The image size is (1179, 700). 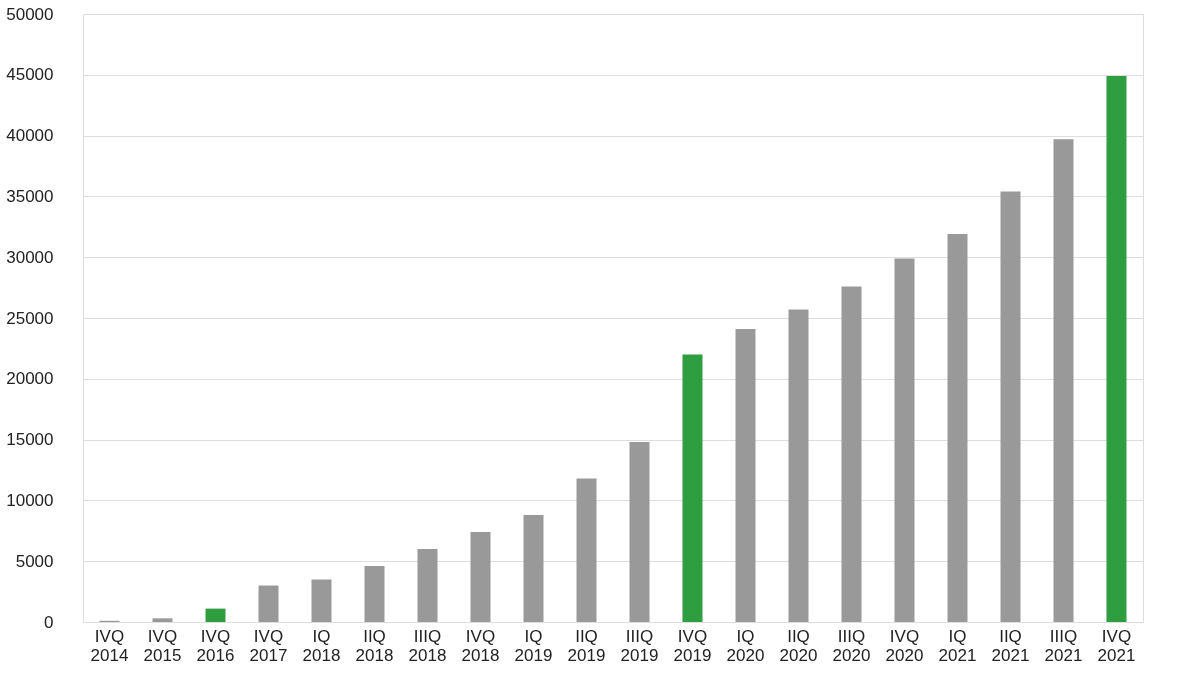 What do you see at coordinates (30, 257) in the screenshot?
I see `y-tick-label: 30000` at bounding box center [30, 257].